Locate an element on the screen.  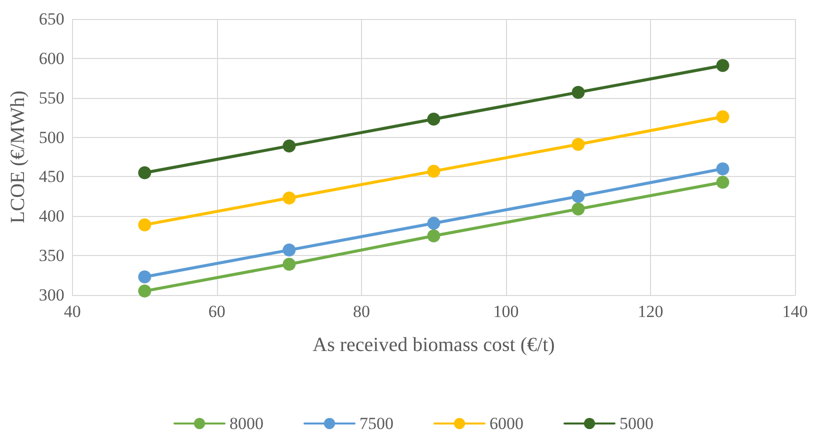
x-tick-label: 100 is located at coordinates (506, 311).